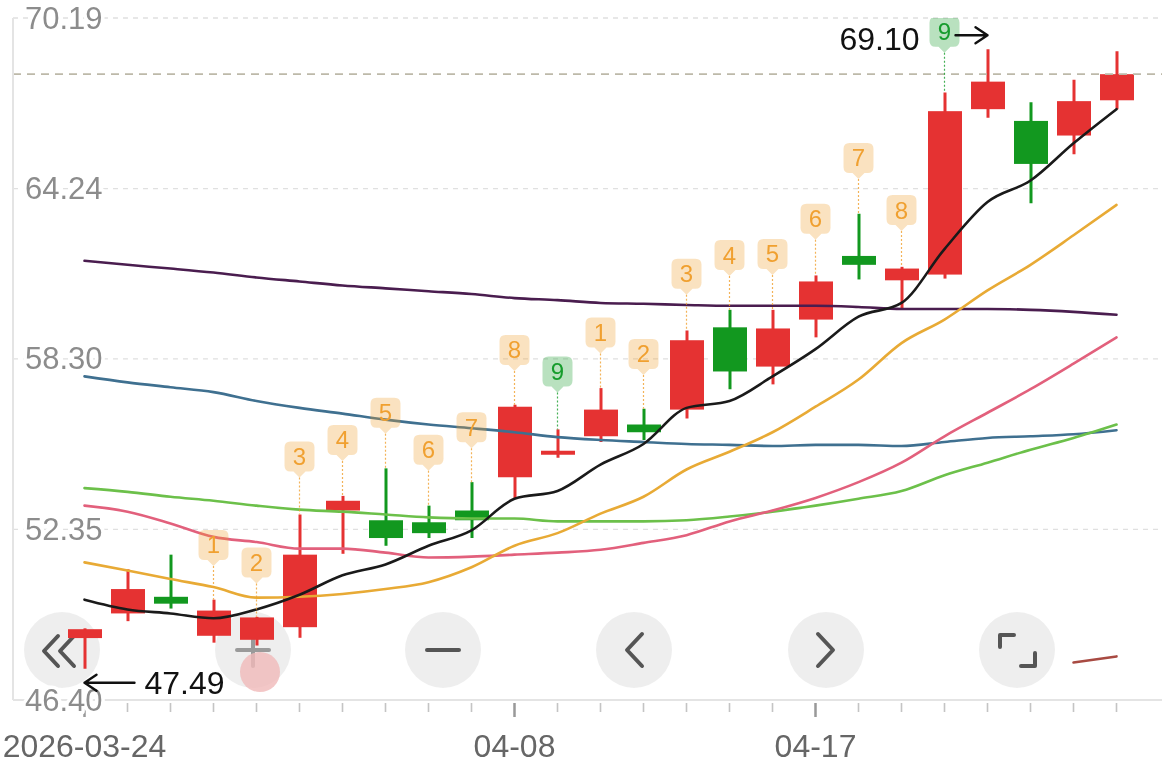  What do you see at coordinates (64, 359) in the screenshot?
I see `y-tick-label: 58.30` at bounding box center [64, 359].